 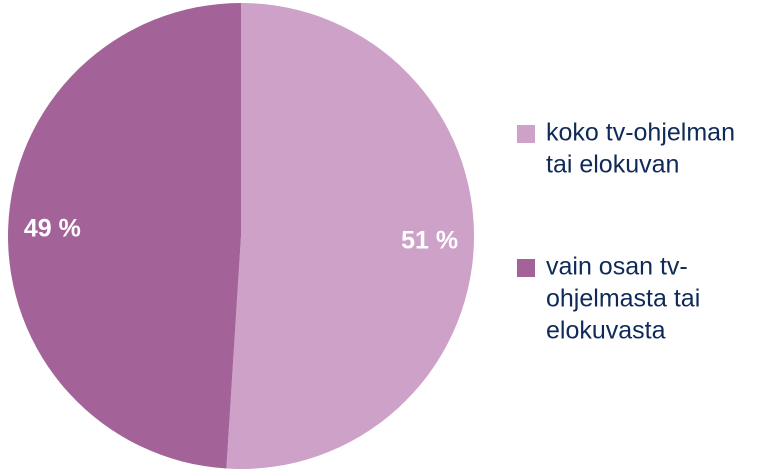 I want to click on legend-item-1: koko tv-ohjelman tai elokuvan, so click(x=626, y=149).